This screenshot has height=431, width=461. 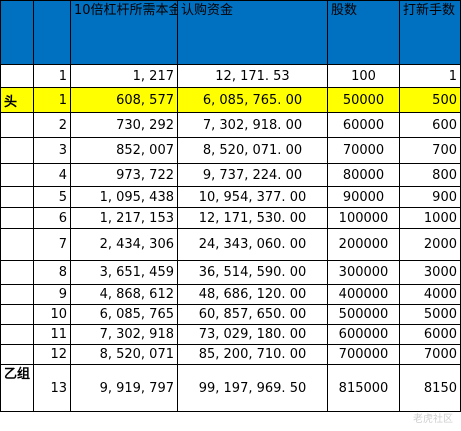 I want to click on lots-cell: 900, so click(x=430, y=197).